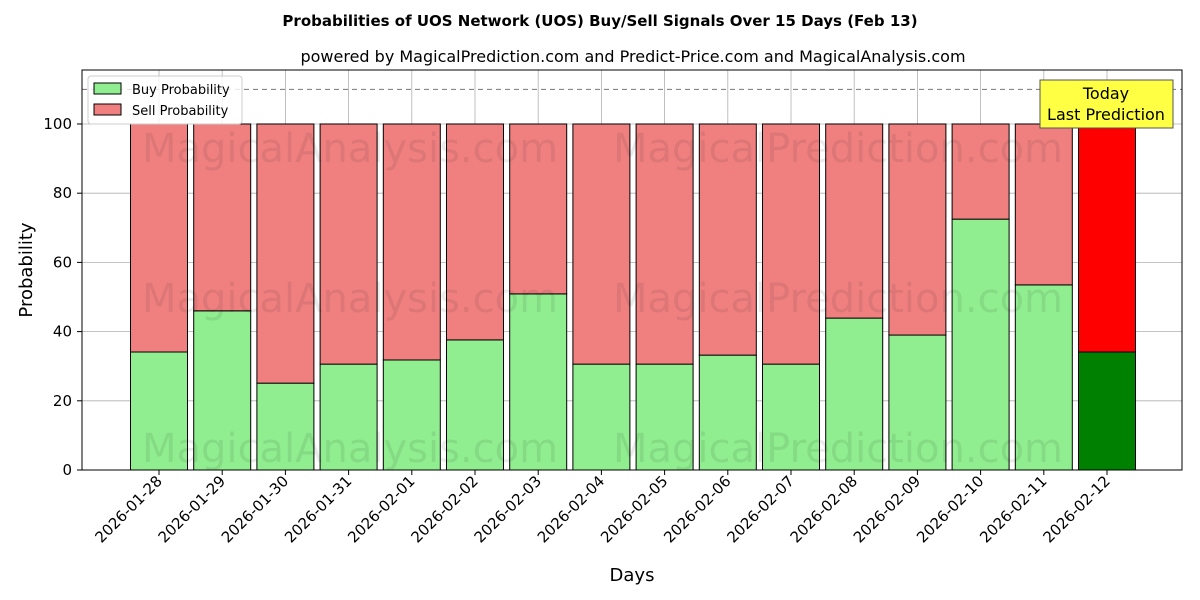 The image size is (1200, 600). Describe the element at coordinates (632, 575) in the screenshot. I see `x-axis-label: Days` at that location.